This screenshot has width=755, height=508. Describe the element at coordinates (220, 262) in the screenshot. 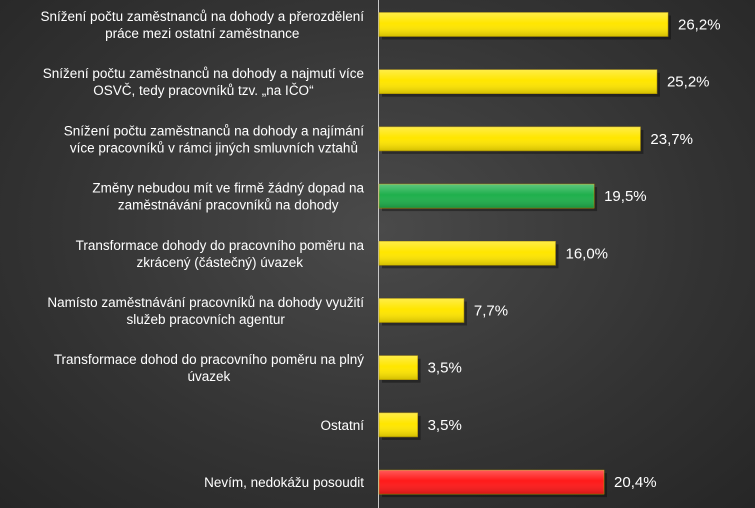

I see `category-label: zkrácený (částečný) úvazek` at that location.